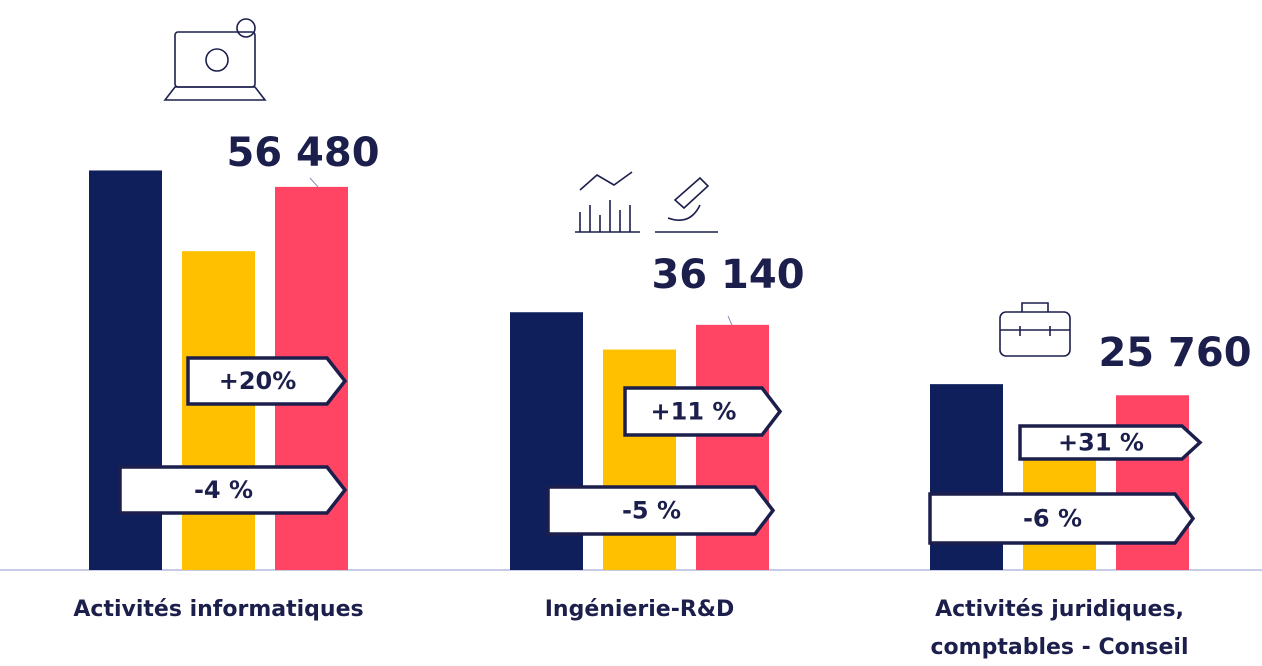 This screenshot has height=666, width=1262. I want to click on value-label: 56 480, so click(302, 153).